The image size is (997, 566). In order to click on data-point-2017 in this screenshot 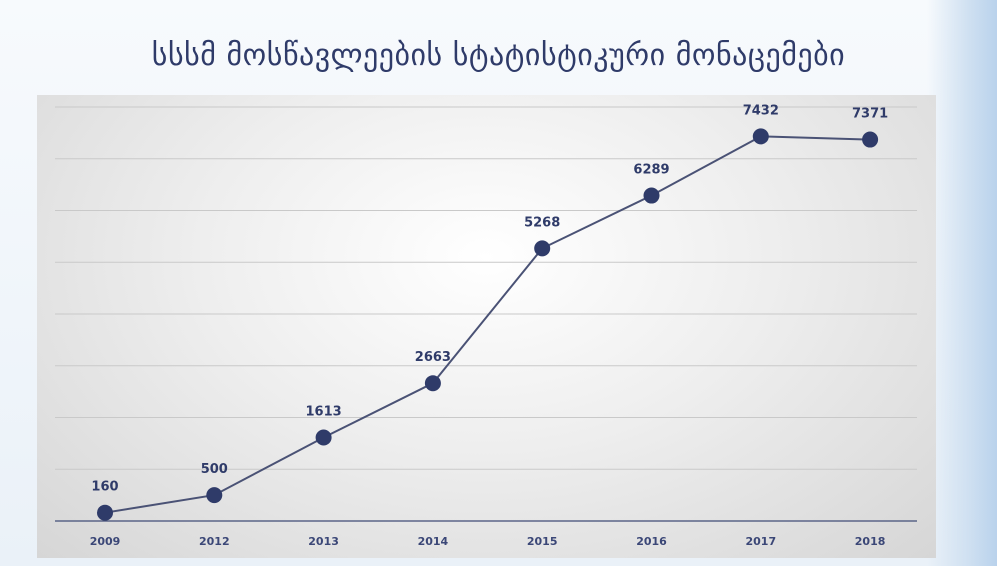, I will do `click(760, 136)`.